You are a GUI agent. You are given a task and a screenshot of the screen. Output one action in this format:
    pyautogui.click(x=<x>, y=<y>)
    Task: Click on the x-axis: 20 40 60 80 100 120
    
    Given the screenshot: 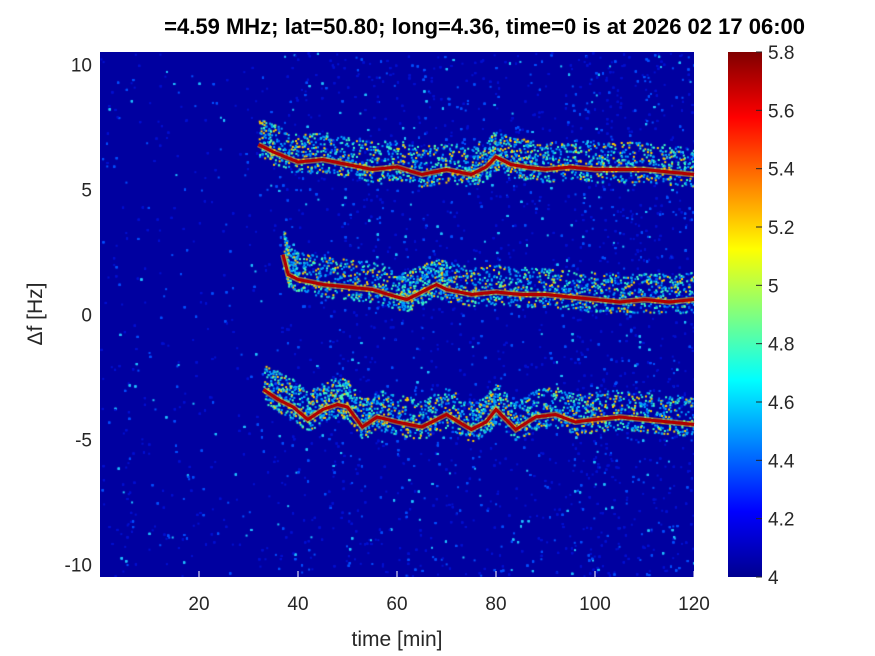 What is the action you would take?
    pyautogui.click(x=449, y=593)
    